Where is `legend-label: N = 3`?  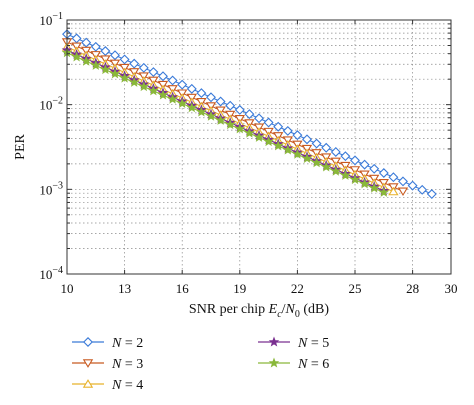
legend-label: N = 3 is located at coordinates (127, 364).